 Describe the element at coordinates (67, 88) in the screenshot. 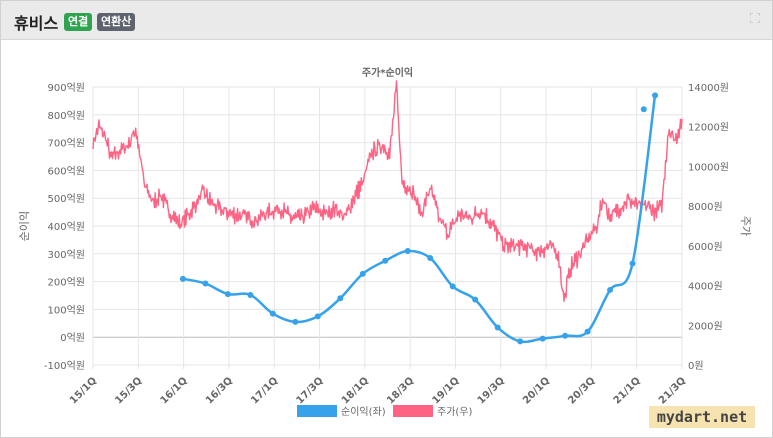

I see `y-left-tick-label: 900억원` at that location.